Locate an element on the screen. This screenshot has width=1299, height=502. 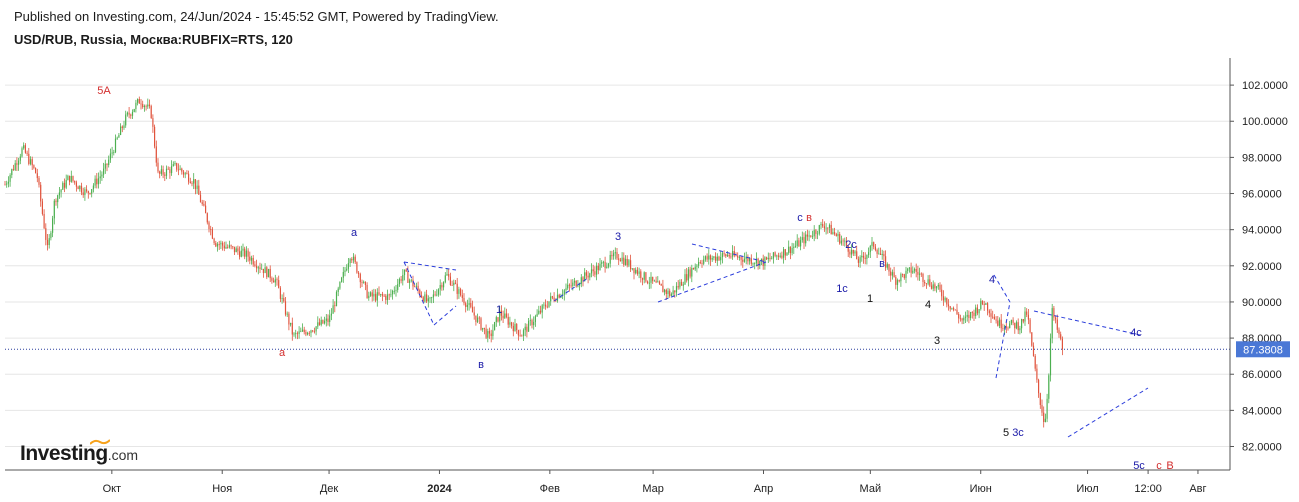
y-tick-label: 82.0000 is located at coordinates (1262, 448).